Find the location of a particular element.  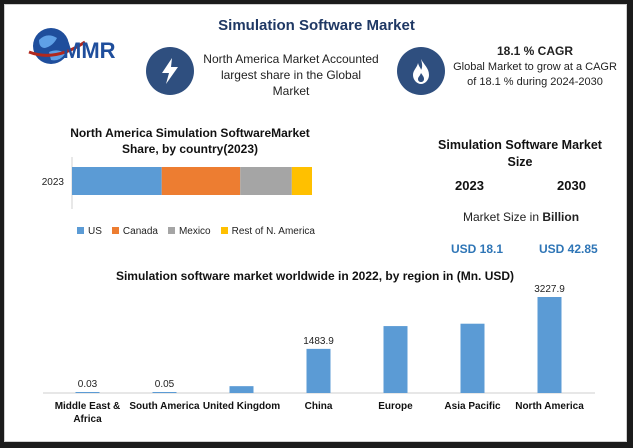

mmr-logo: MMR is located at coordinates (81, 47).